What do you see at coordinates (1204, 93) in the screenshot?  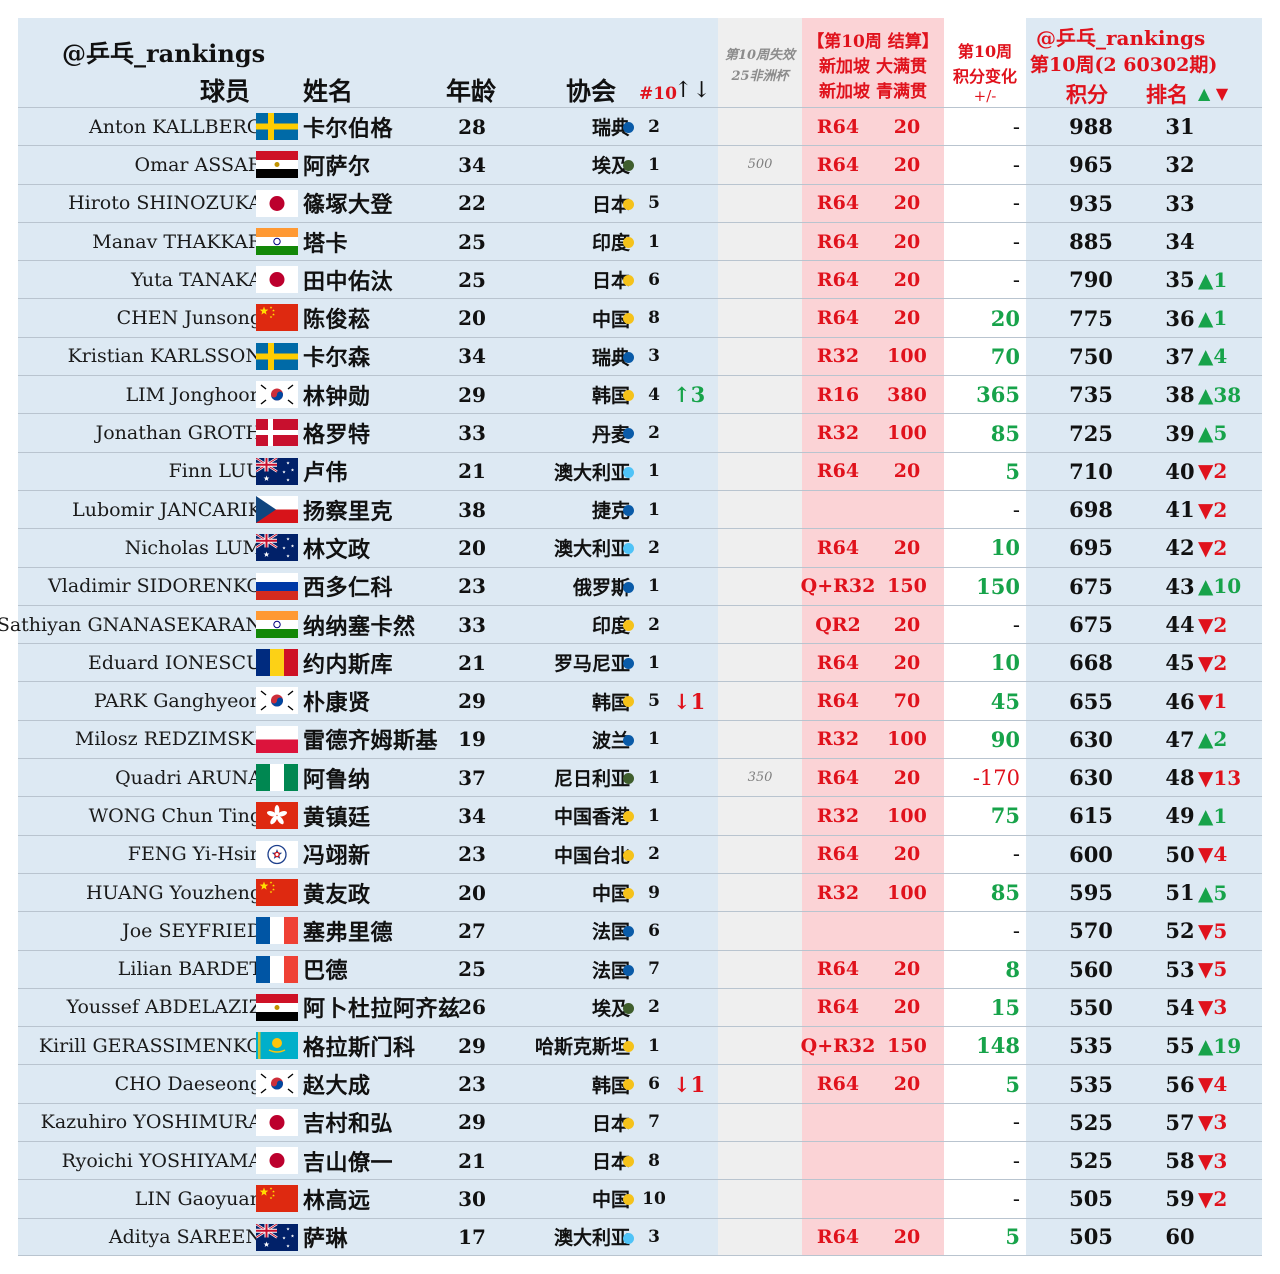 I see `up-arrow-icon: ▲` at bounding box center [1204, 93].